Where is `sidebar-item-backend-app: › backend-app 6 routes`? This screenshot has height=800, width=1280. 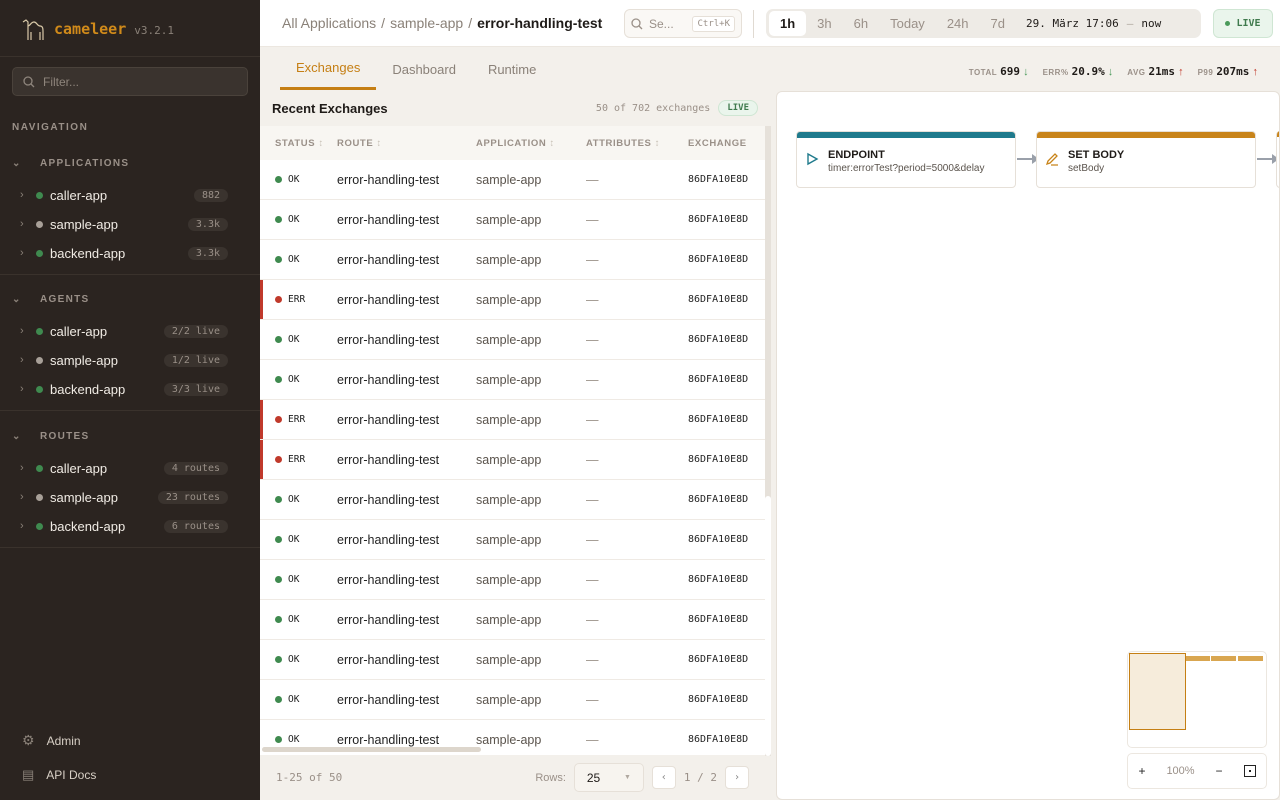 sidebar-item-backend-app: › backend-app 6 routes is located at coordinates (124, 526).